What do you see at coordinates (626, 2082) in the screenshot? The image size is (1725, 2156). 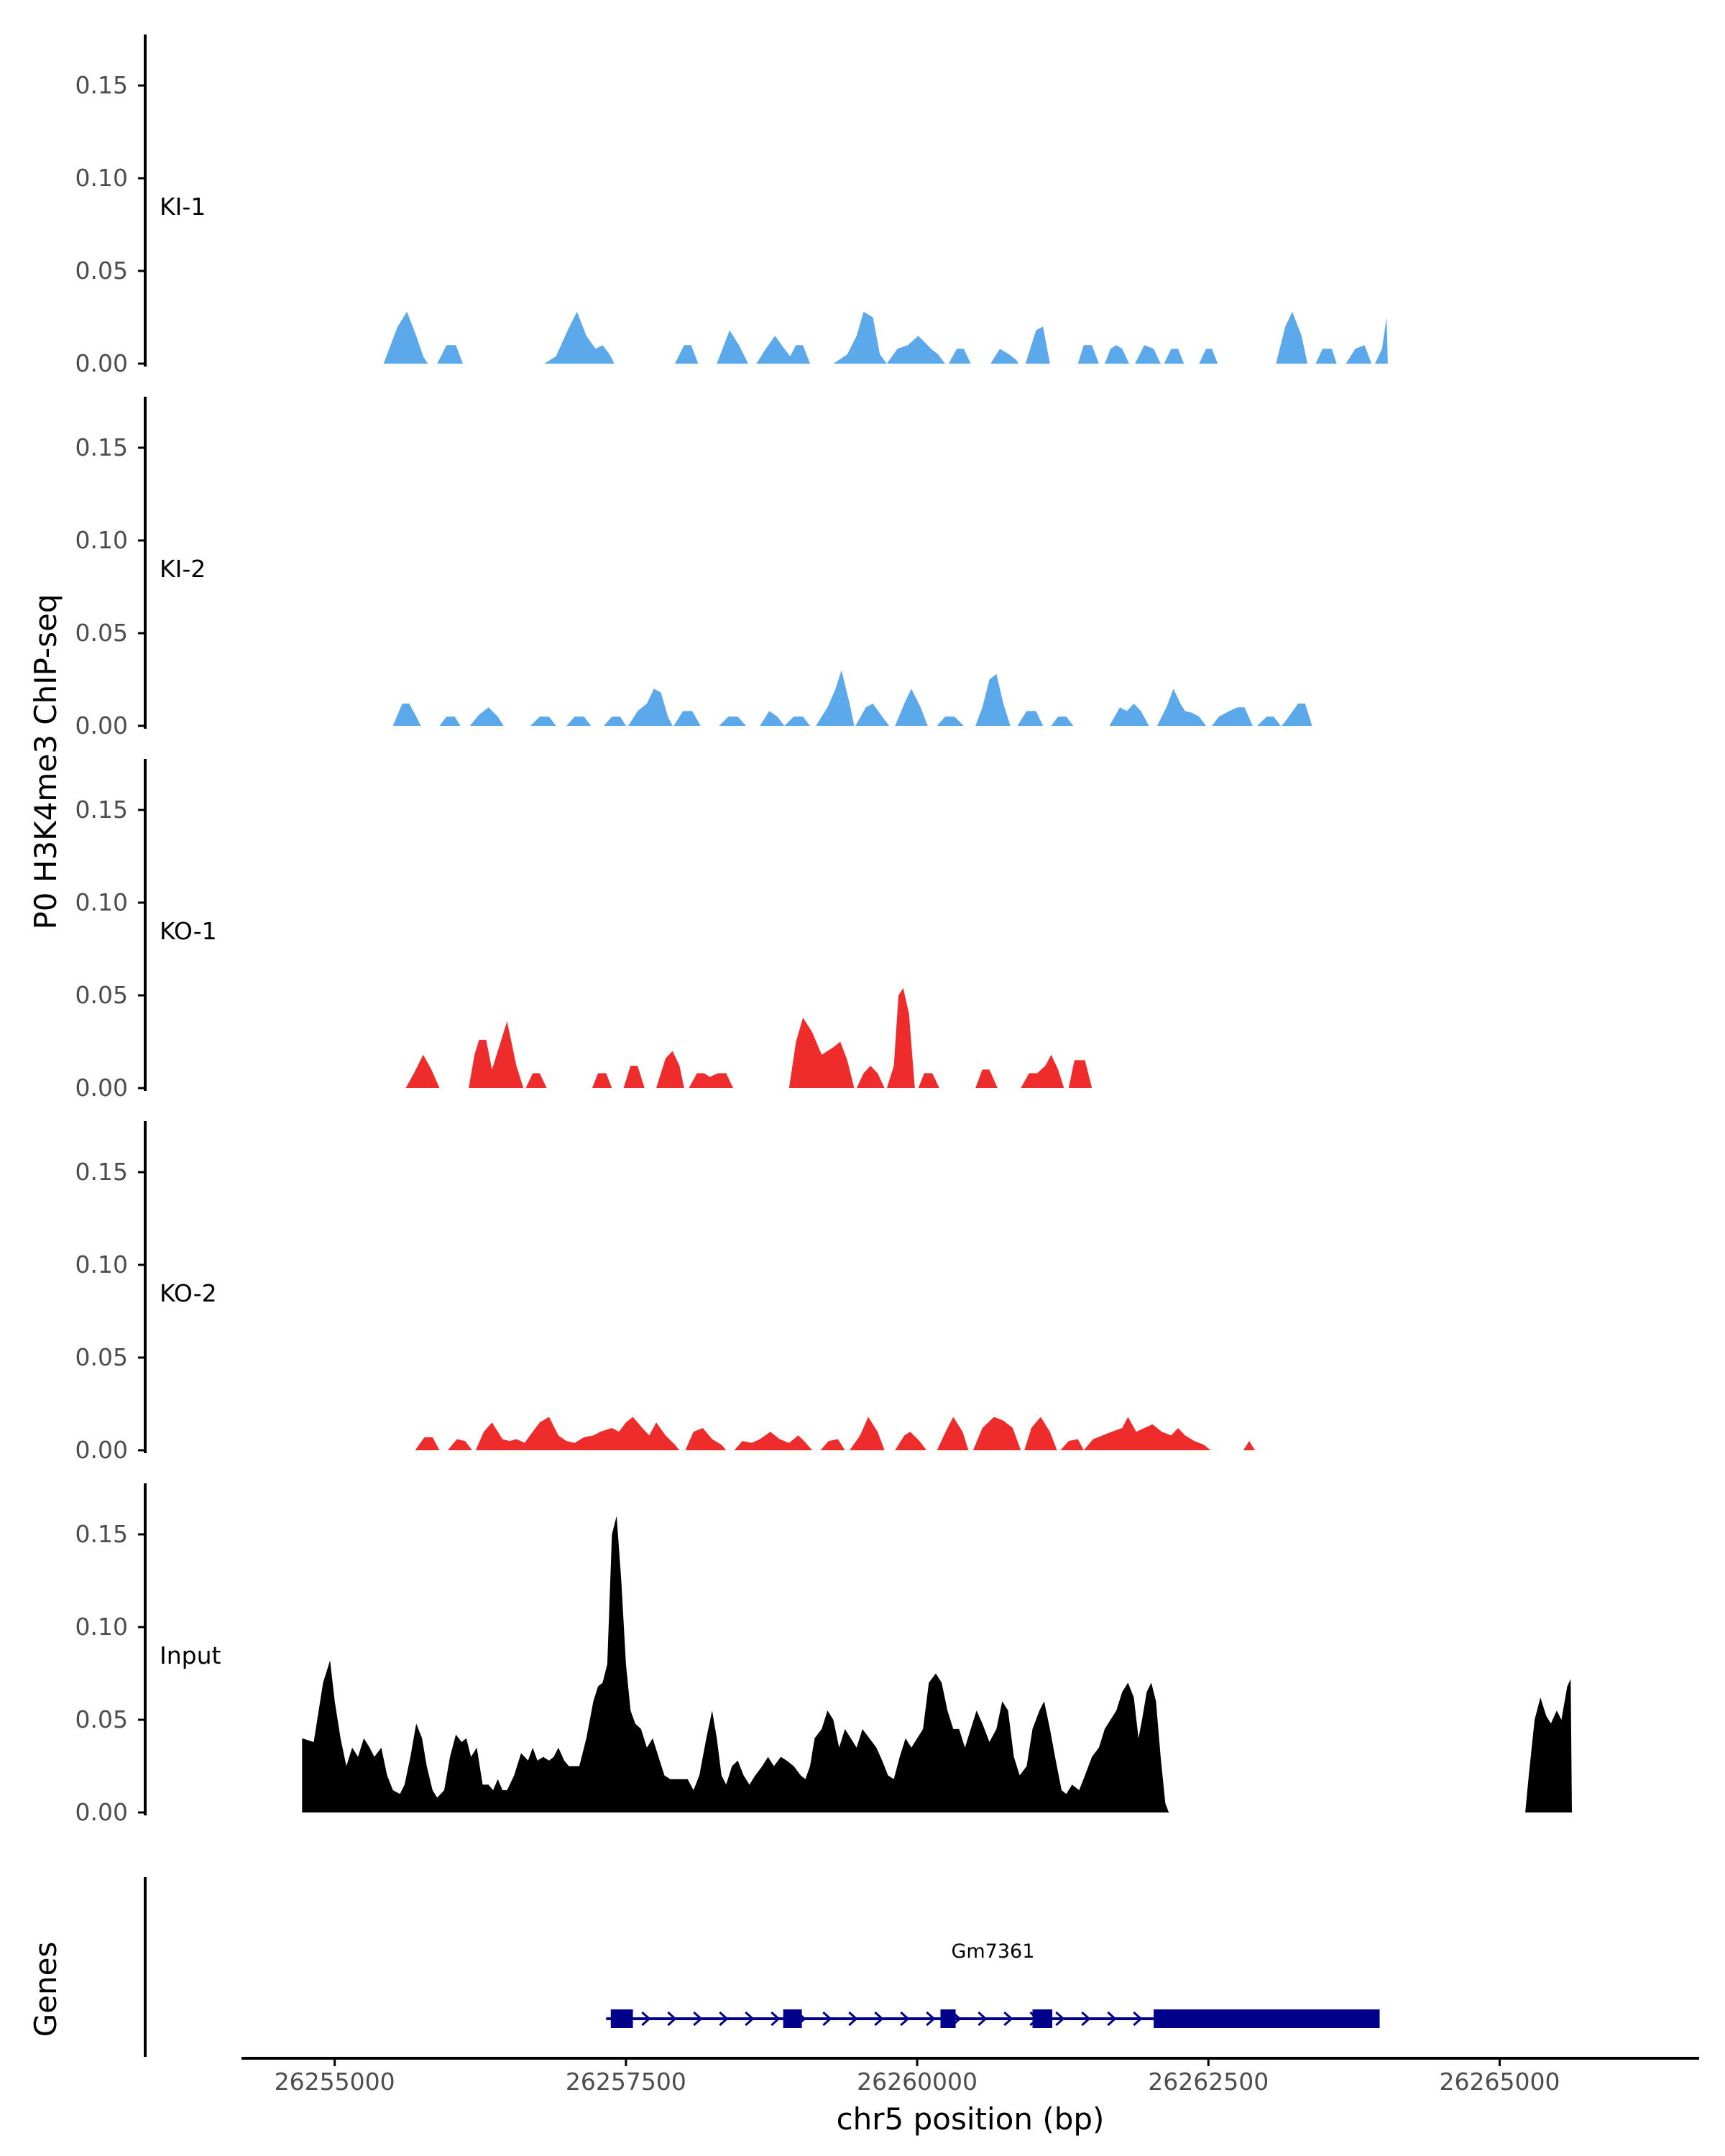 I see `x-tick-label: 26257500` at bounding box center [626, 2082].